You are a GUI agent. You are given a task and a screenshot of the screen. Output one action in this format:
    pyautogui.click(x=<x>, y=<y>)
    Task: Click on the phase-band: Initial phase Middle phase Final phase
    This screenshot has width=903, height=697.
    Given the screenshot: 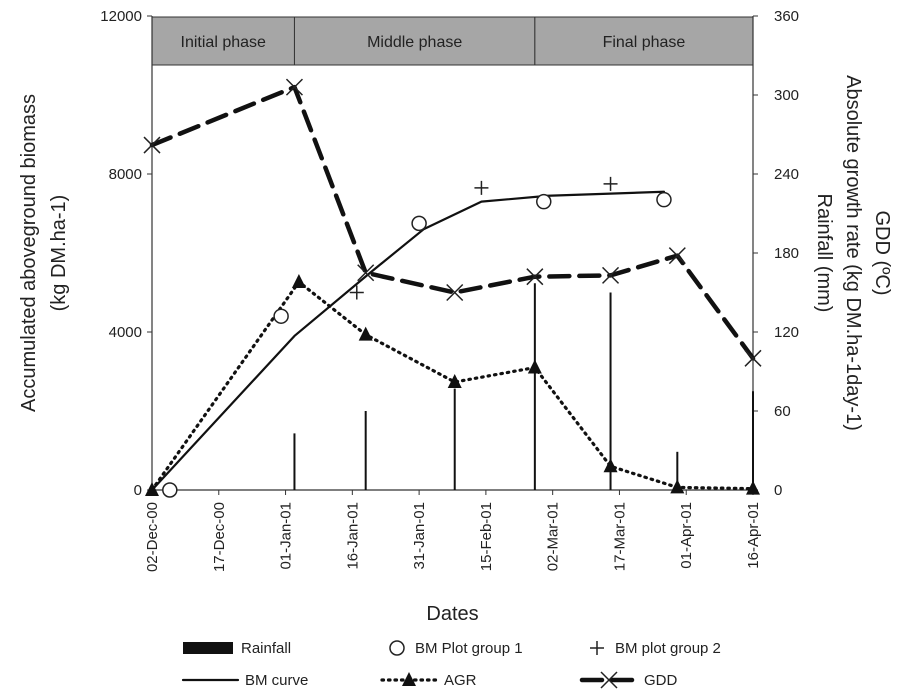 What is the action you would take?
    pyautogui.click(x=452, y=41)
    